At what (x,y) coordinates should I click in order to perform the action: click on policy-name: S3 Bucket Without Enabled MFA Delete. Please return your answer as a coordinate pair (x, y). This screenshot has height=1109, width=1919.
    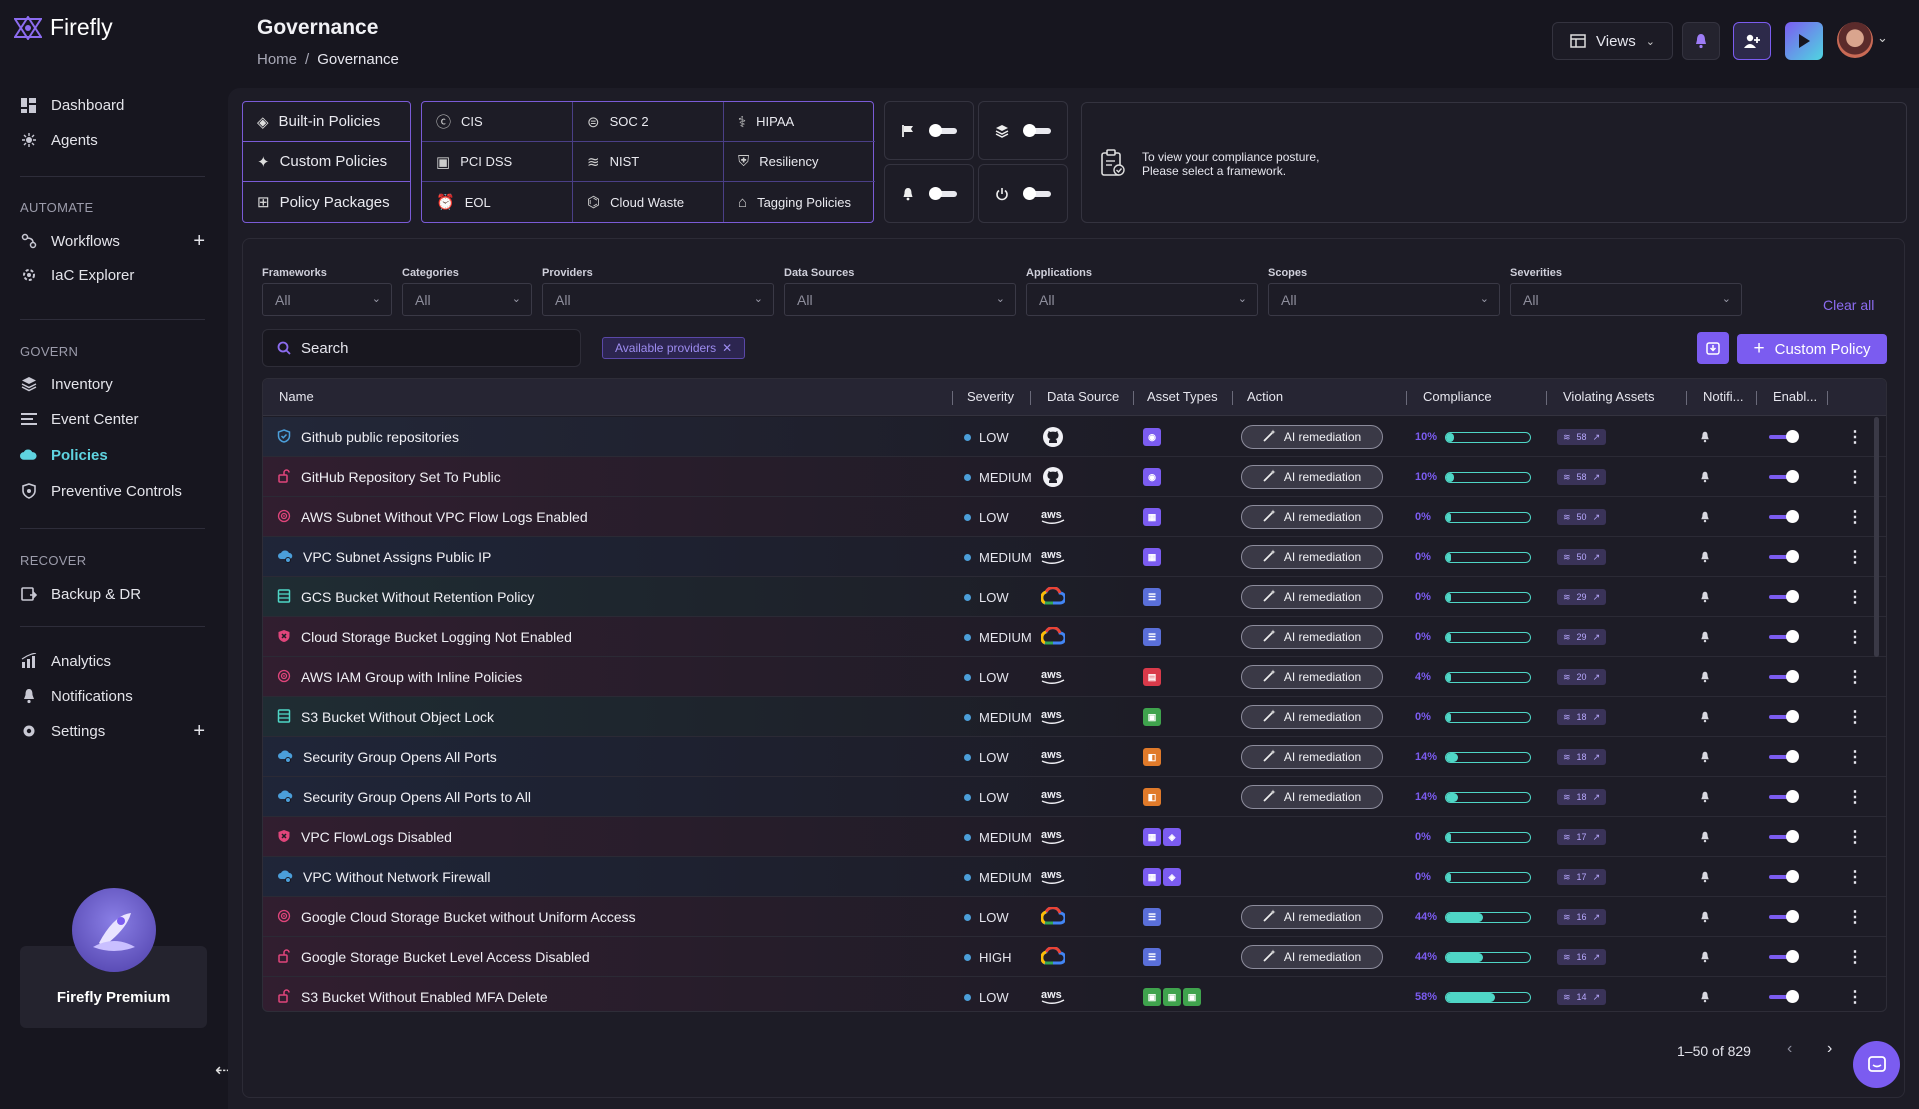
    Looking at the image, I should click on (424, 997).